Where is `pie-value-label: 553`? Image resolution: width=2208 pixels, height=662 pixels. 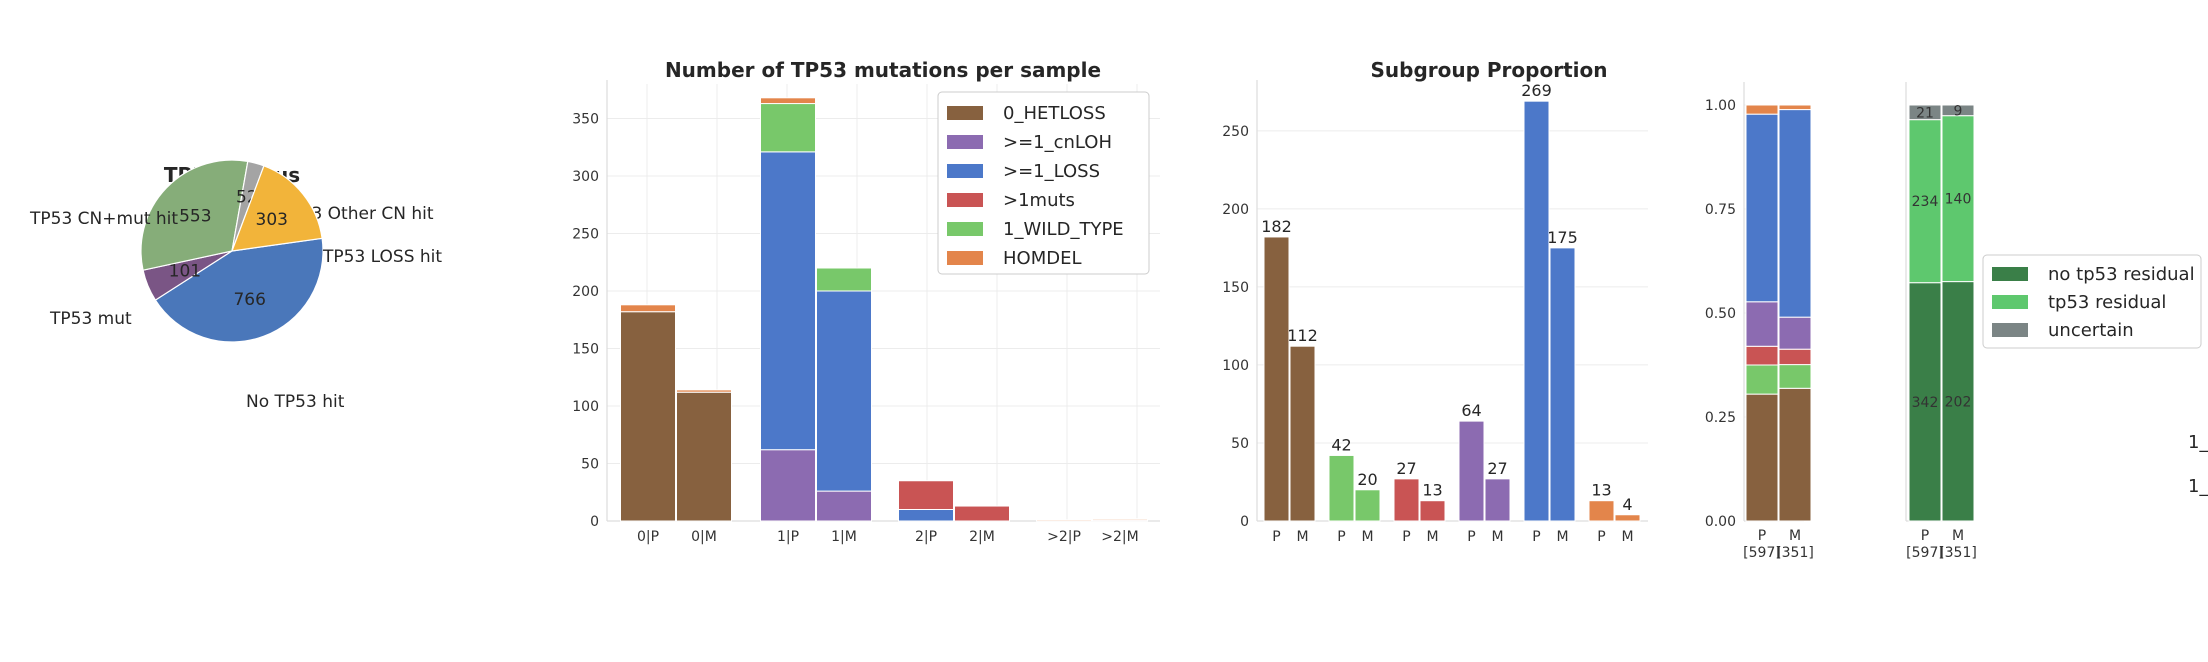
pie-value-label: 553 is located at coordinates (195, 217).